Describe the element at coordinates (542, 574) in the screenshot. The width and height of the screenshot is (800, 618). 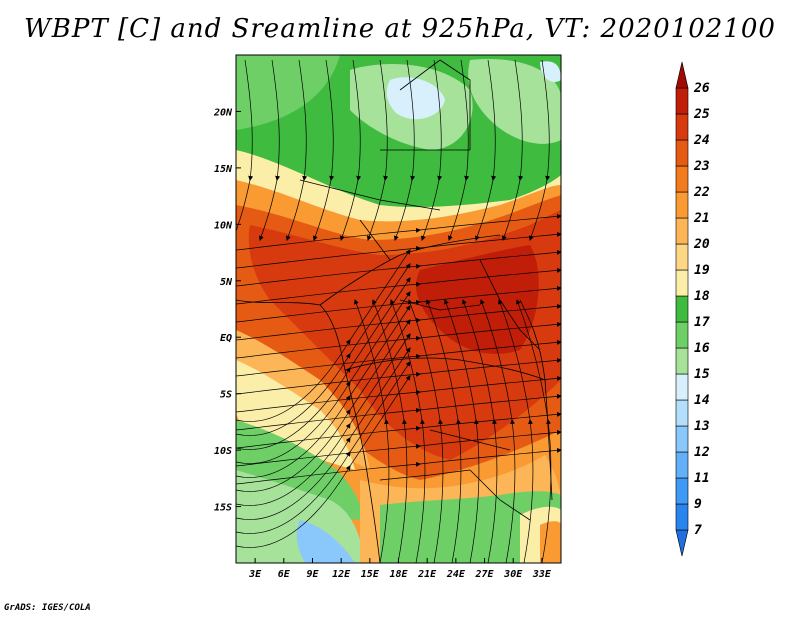
I see `lon-tick-label: 33E` at that location.